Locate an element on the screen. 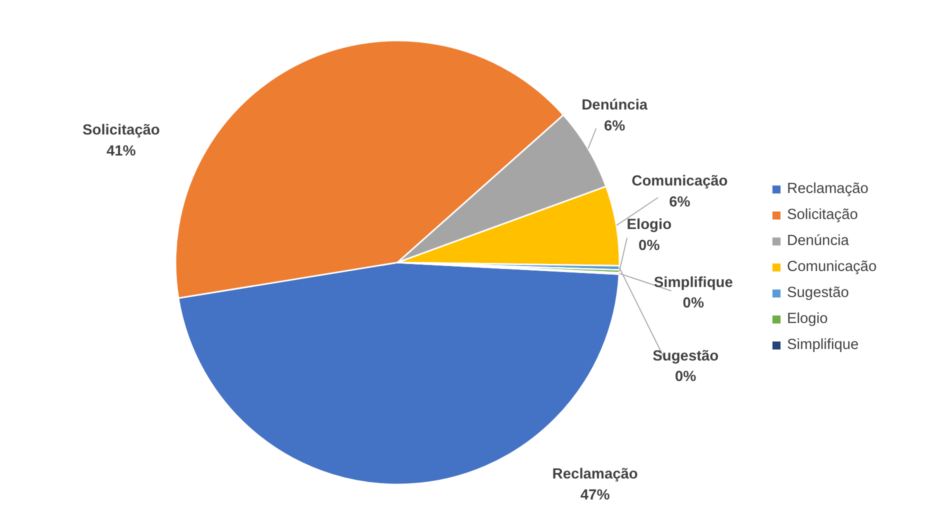  slice-label: Comunicação is located at coordinates (680, 182).